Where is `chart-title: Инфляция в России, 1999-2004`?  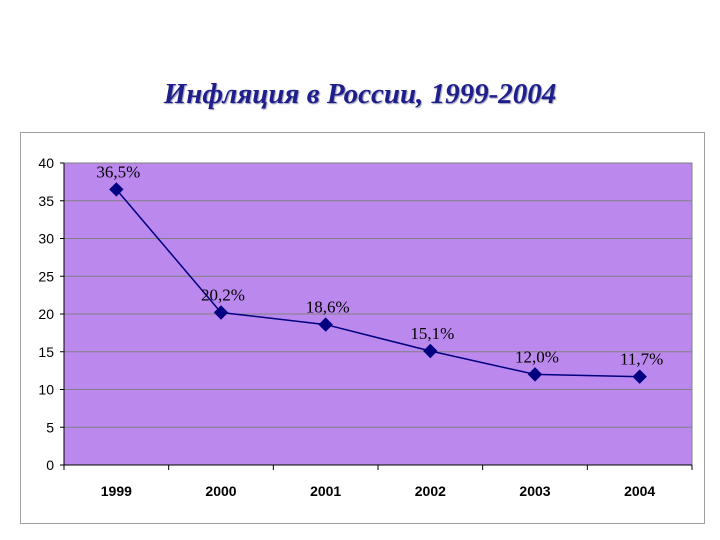
chart-title: Инфляция в России, 1999-2004 is located at coordinates (360, 94).